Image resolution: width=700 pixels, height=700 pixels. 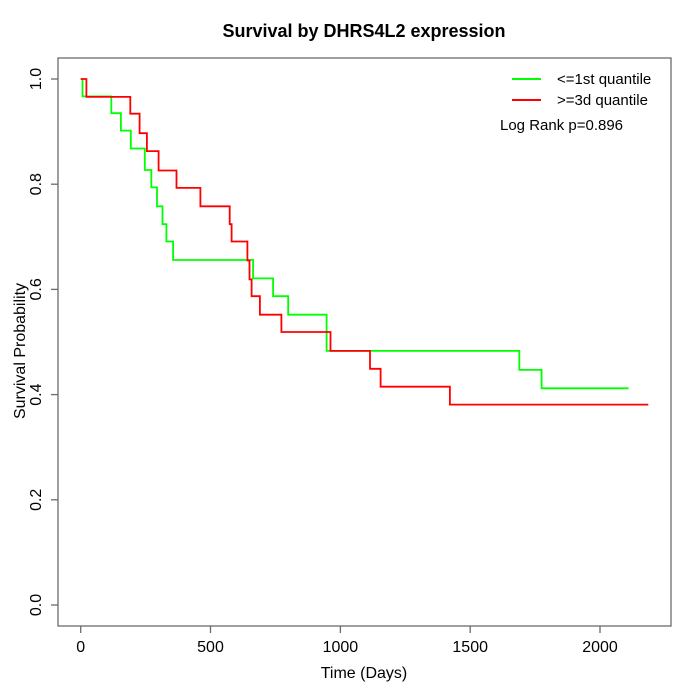 What do you see at coordinates (604, 79) in the screenshot?
I see `legend-label-le-1st-quantile: <=1st quantile` at bounding box center [604, 79].